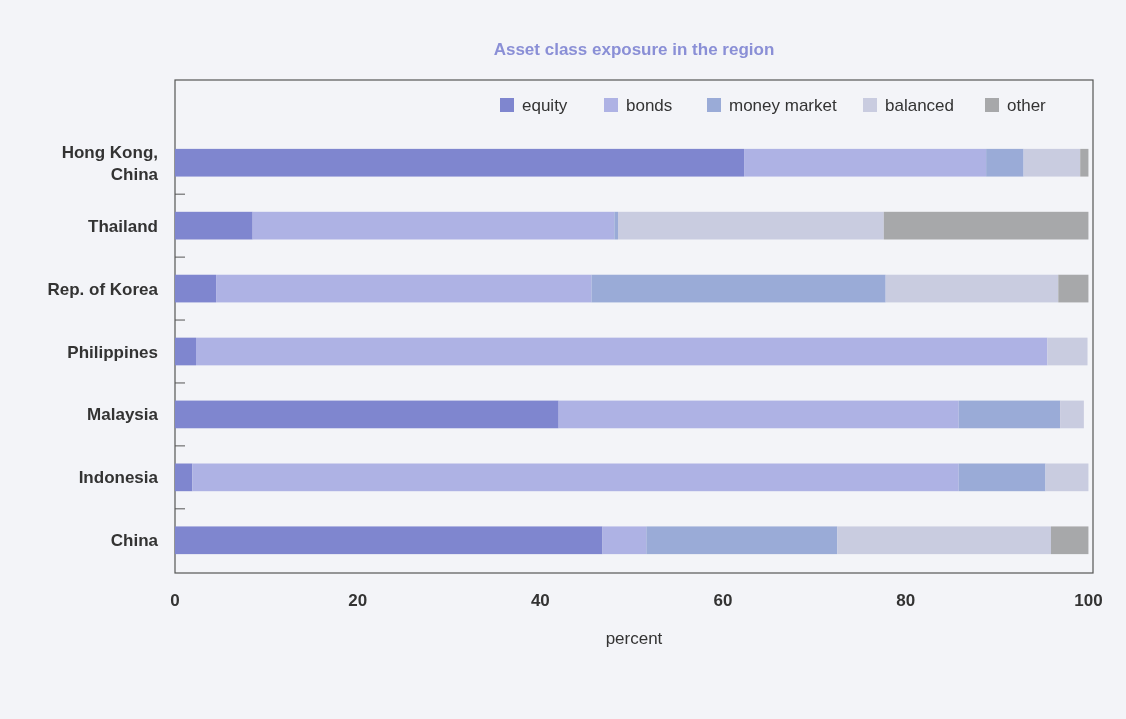 The height and width of the screenshot is (719, 1126). I want to click on legend-label: bonds, so click(649, 105).